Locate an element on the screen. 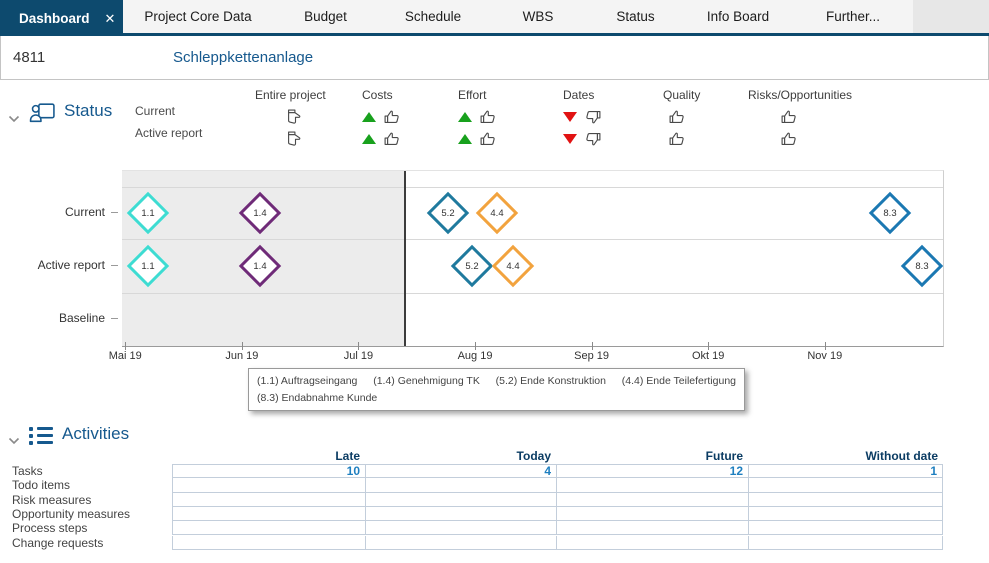 The image size is (989, 563). tab-label: Project Core Data is located at coordinates (198, 16).